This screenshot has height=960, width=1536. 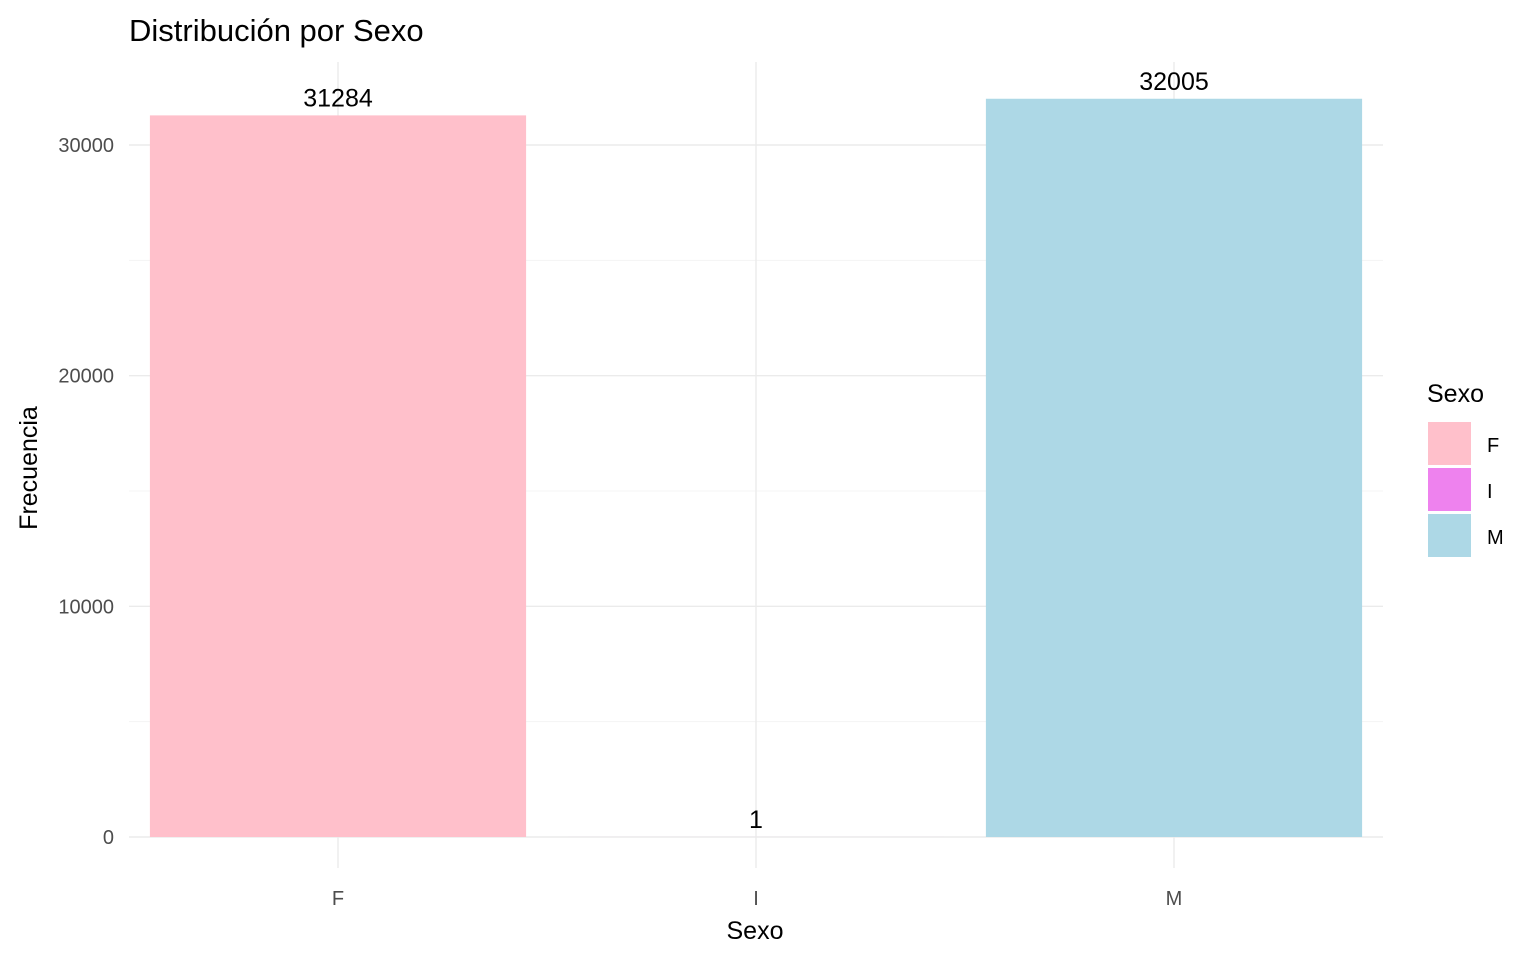 I want to click on y-tick-label: 0, so click(x=108, y=838).